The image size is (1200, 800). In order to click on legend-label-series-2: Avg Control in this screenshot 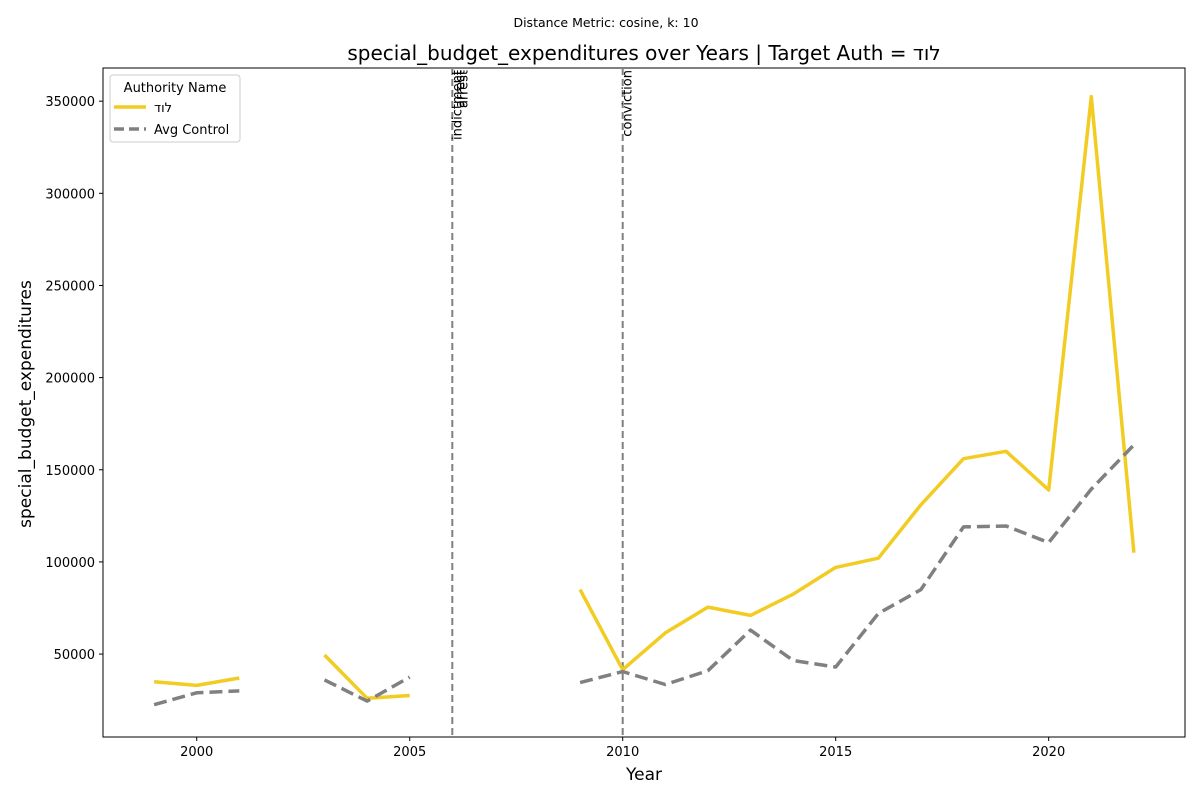, I will do `click(191, 130)`.